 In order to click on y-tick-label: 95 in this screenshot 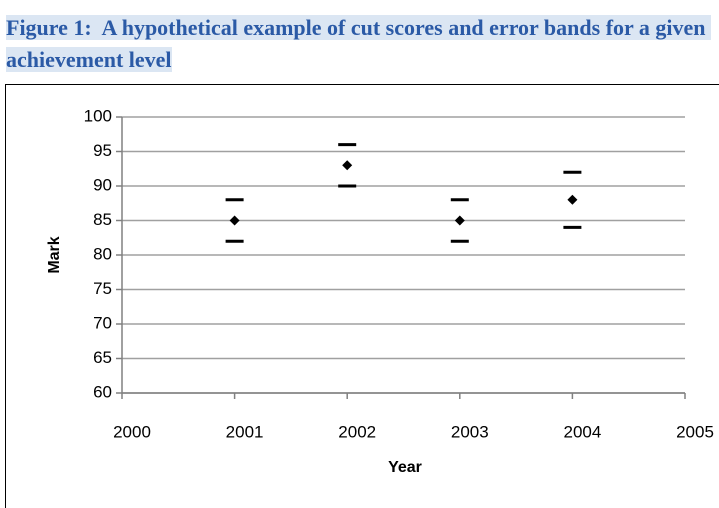, I will do `click(102, 150)`.